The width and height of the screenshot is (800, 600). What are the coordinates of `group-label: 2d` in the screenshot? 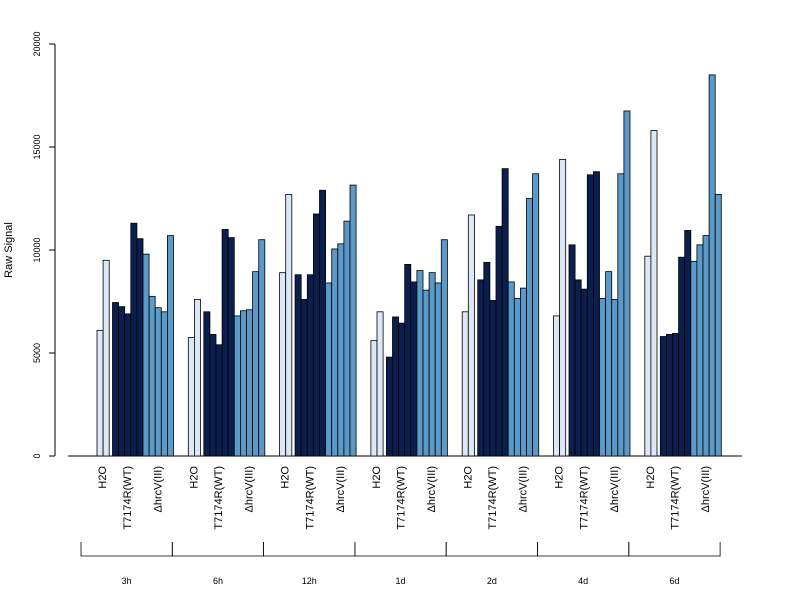 It's located at (492, 581).